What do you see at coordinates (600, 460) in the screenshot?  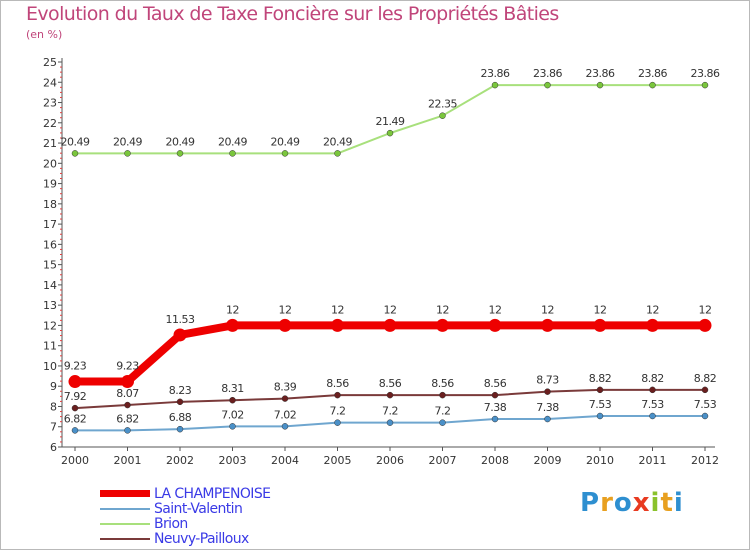 I see `x-tick-label: 2010` at bounding box center [600, 460].